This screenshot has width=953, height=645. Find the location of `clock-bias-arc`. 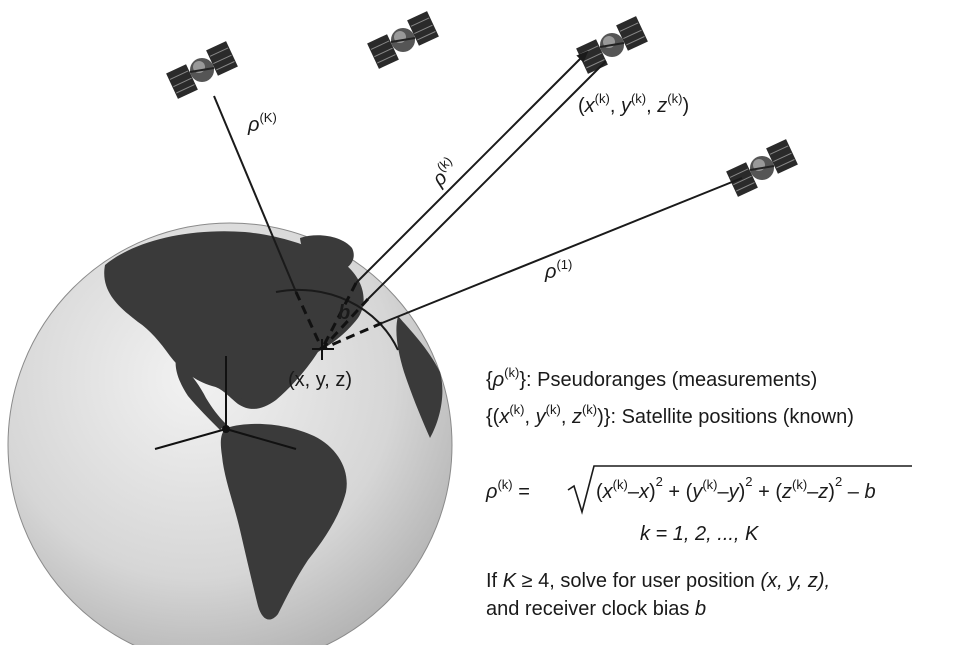

clock-bias-arc is located at coordinates (337, 319).